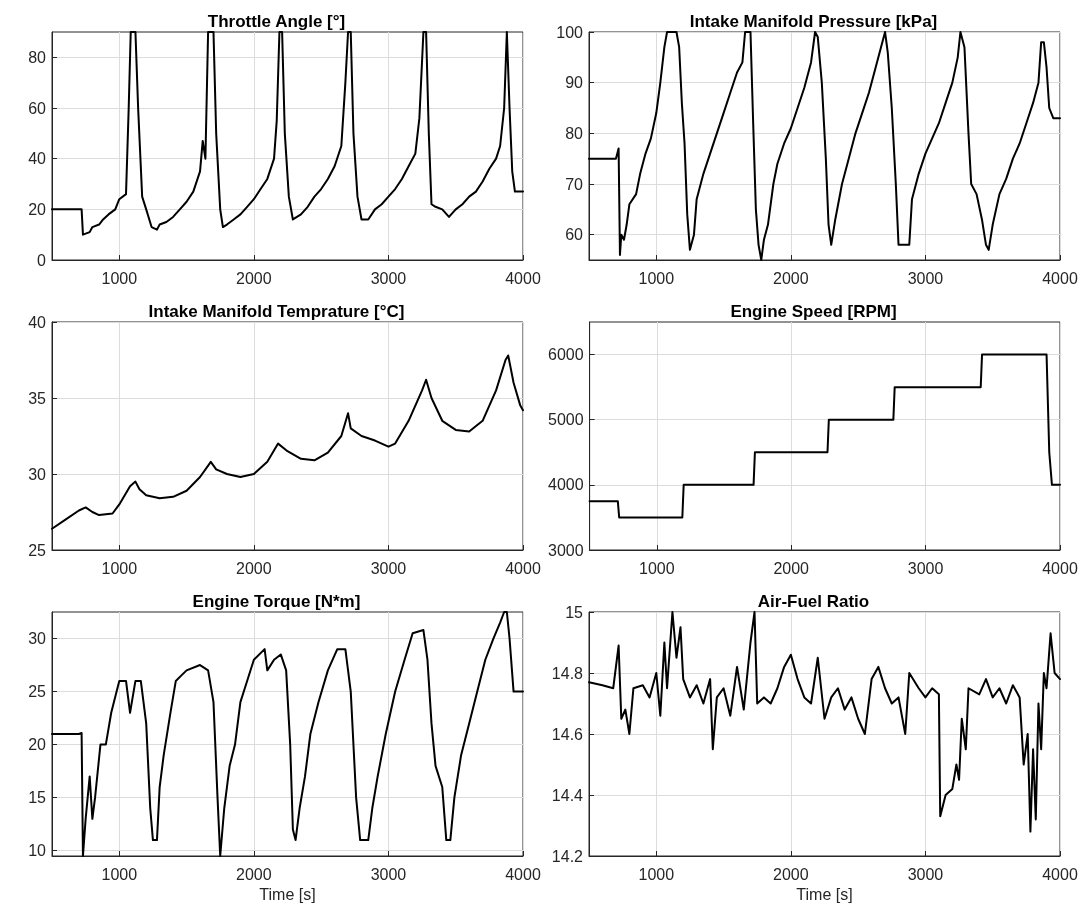 The image size is (1090, 911). Describe the element at coordinates (567, 673) in the screenshot. I see `y-tick-label: 14.8` at that location.